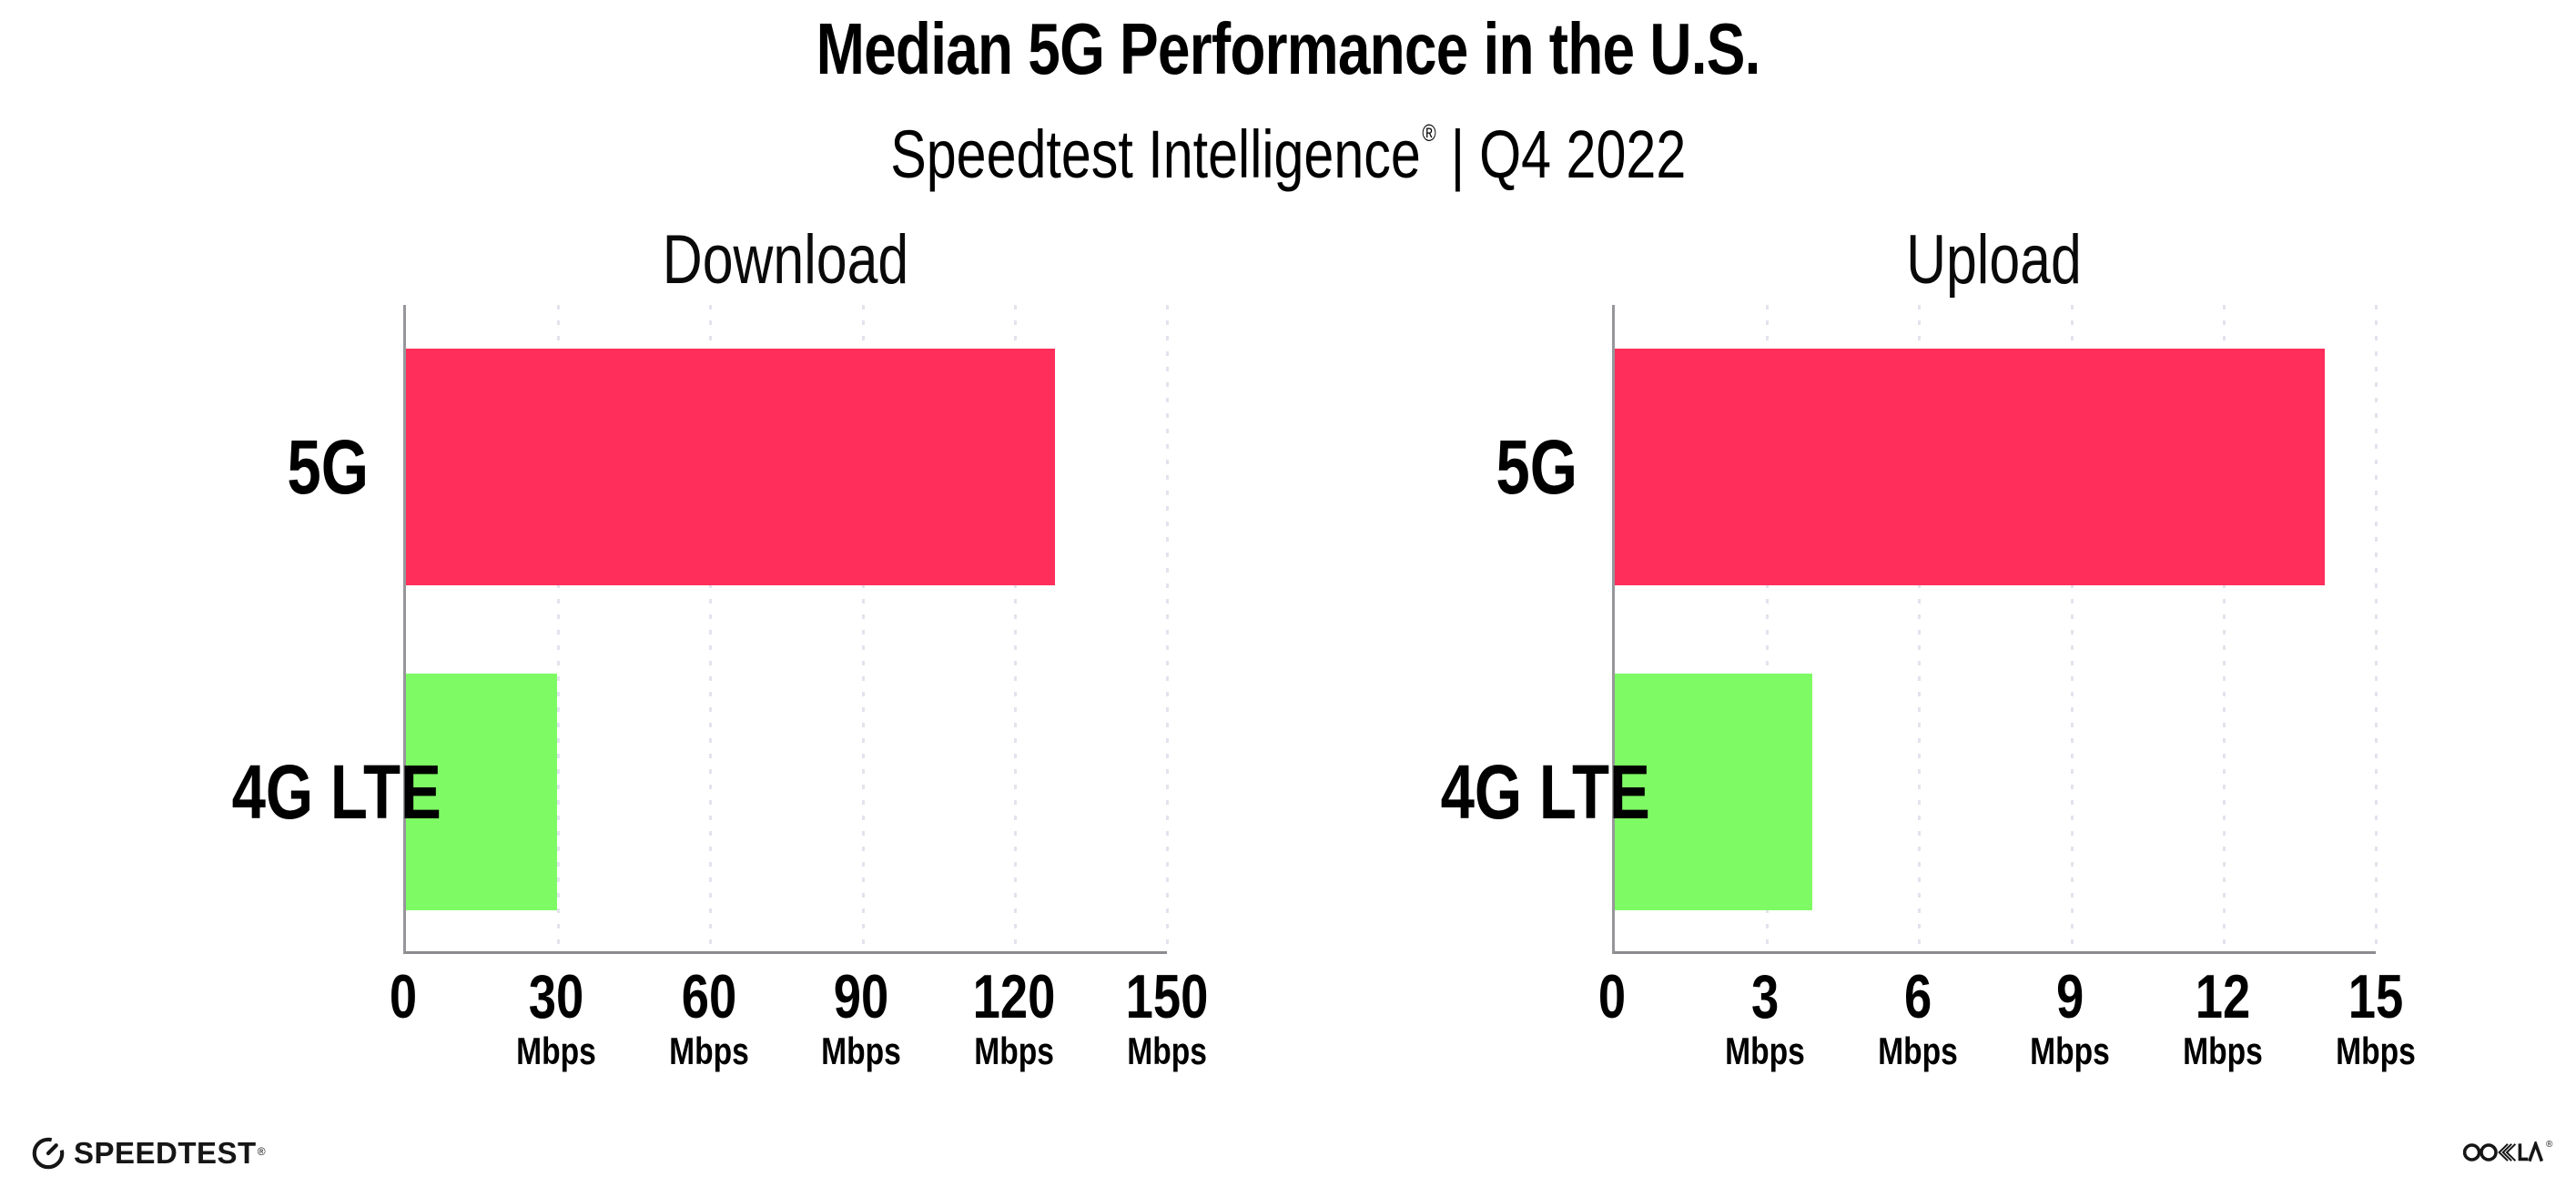 This screenshot has width=2576, height=1197. What do you see at coordinates (1582, 155) in the screenshot?
I see `subtitle-period: Q4 2022` at bounding box center [1582, 155].